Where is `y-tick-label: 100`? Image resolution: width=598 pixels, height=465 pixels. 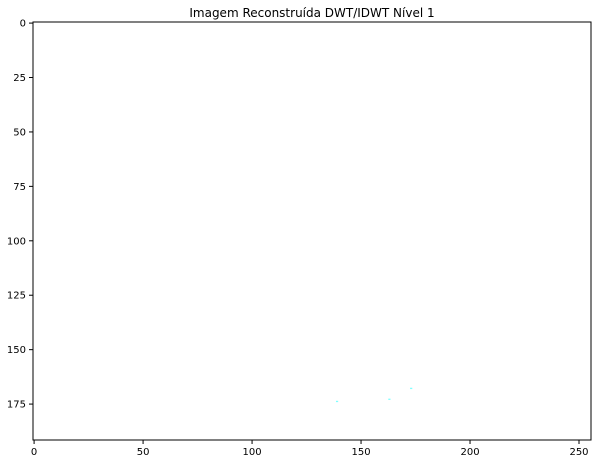 y-tick-label: 100 is located at coordinates (16, 241).